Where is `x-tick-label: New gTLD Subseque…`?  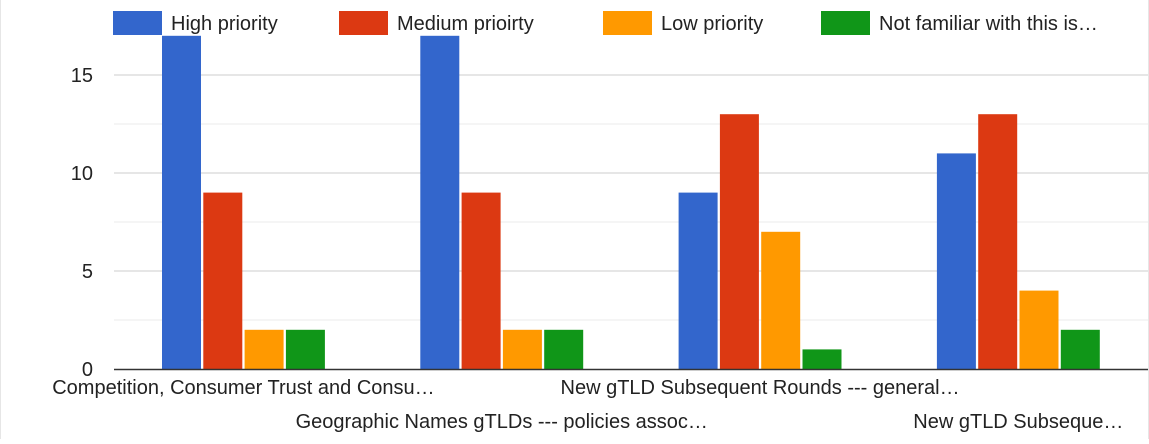 x-tick-label: New gTLD Subseque… is located at coordinates (1018, 422).